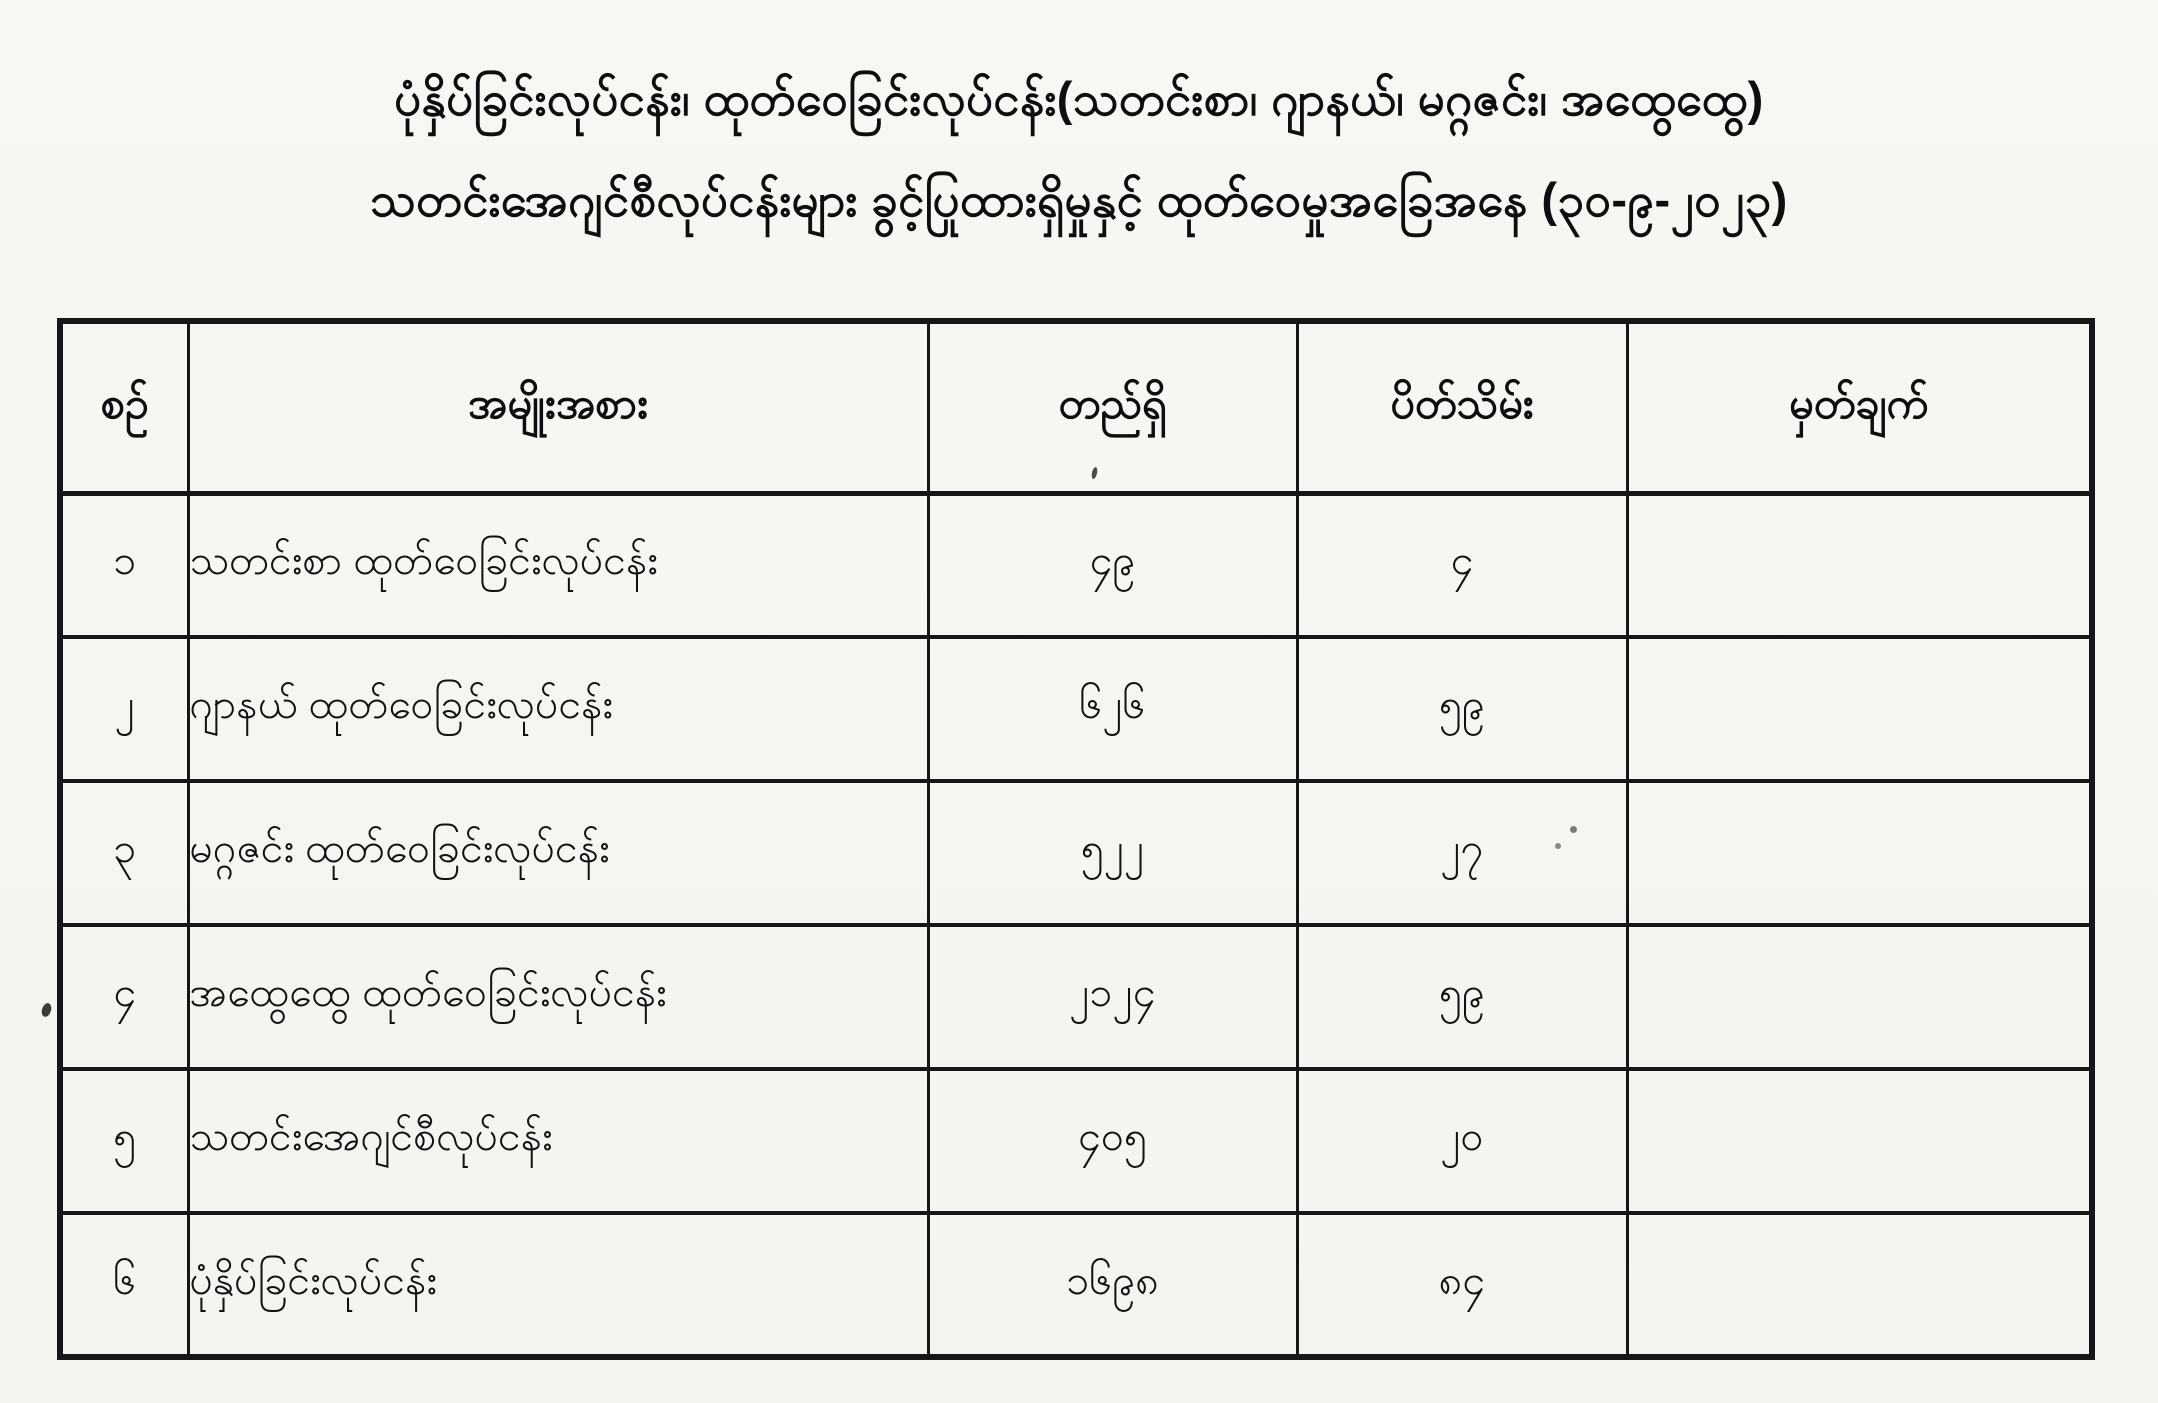 The width and height of the screenshot is (2158, 1403). Describe the element at coordinates (558, 997) in the screenshot. I see `row-category: အထွေထွေ ထုတ်ဝေခြင်းလုပ်ငန်း` at that location.